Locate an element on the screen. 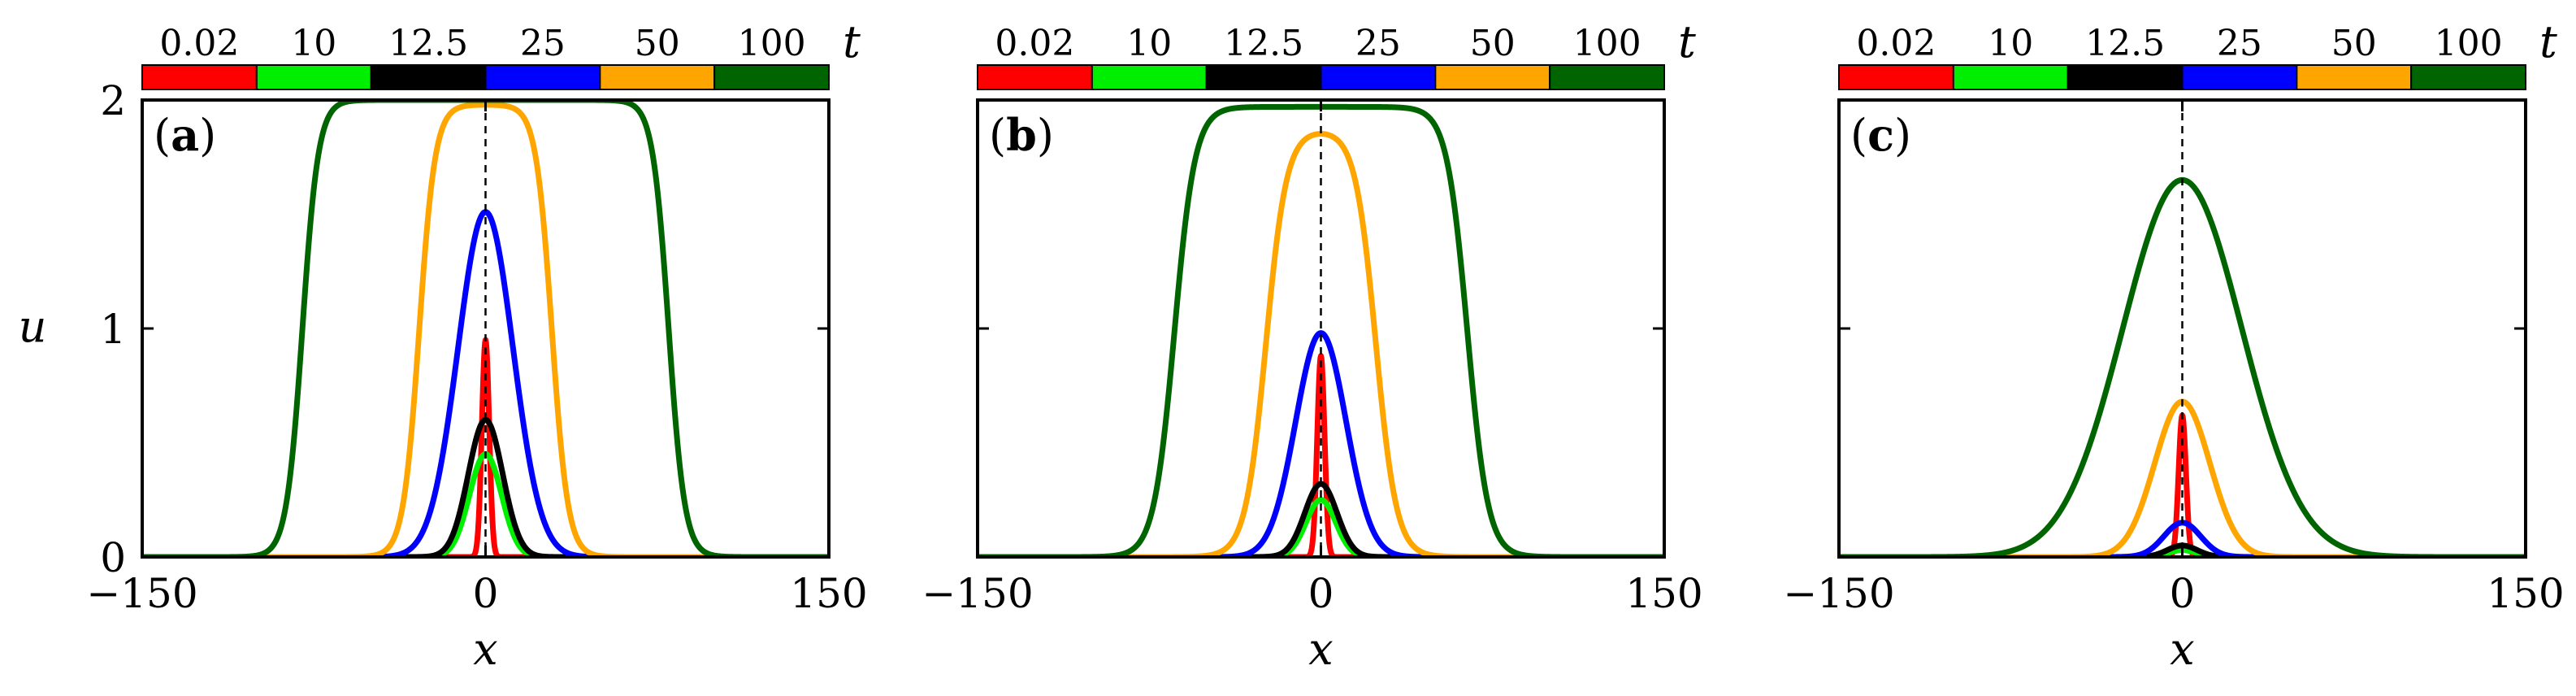  panel-label: (a) is located at coordinates (185, 135).